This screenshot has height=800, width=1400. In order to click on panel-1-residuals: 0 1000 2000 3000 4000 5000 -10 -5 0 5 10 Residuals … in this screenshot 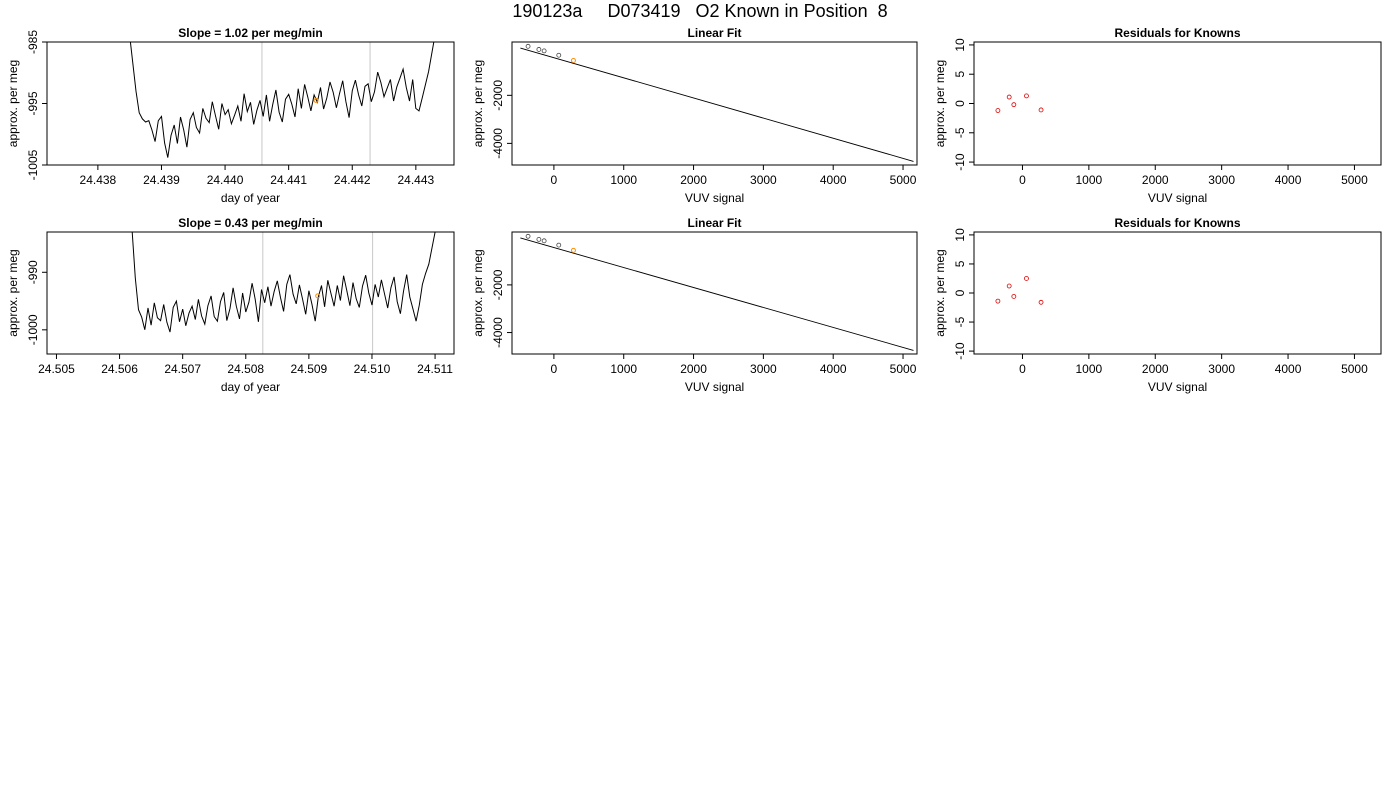, I will do `click(1157, 115)`.